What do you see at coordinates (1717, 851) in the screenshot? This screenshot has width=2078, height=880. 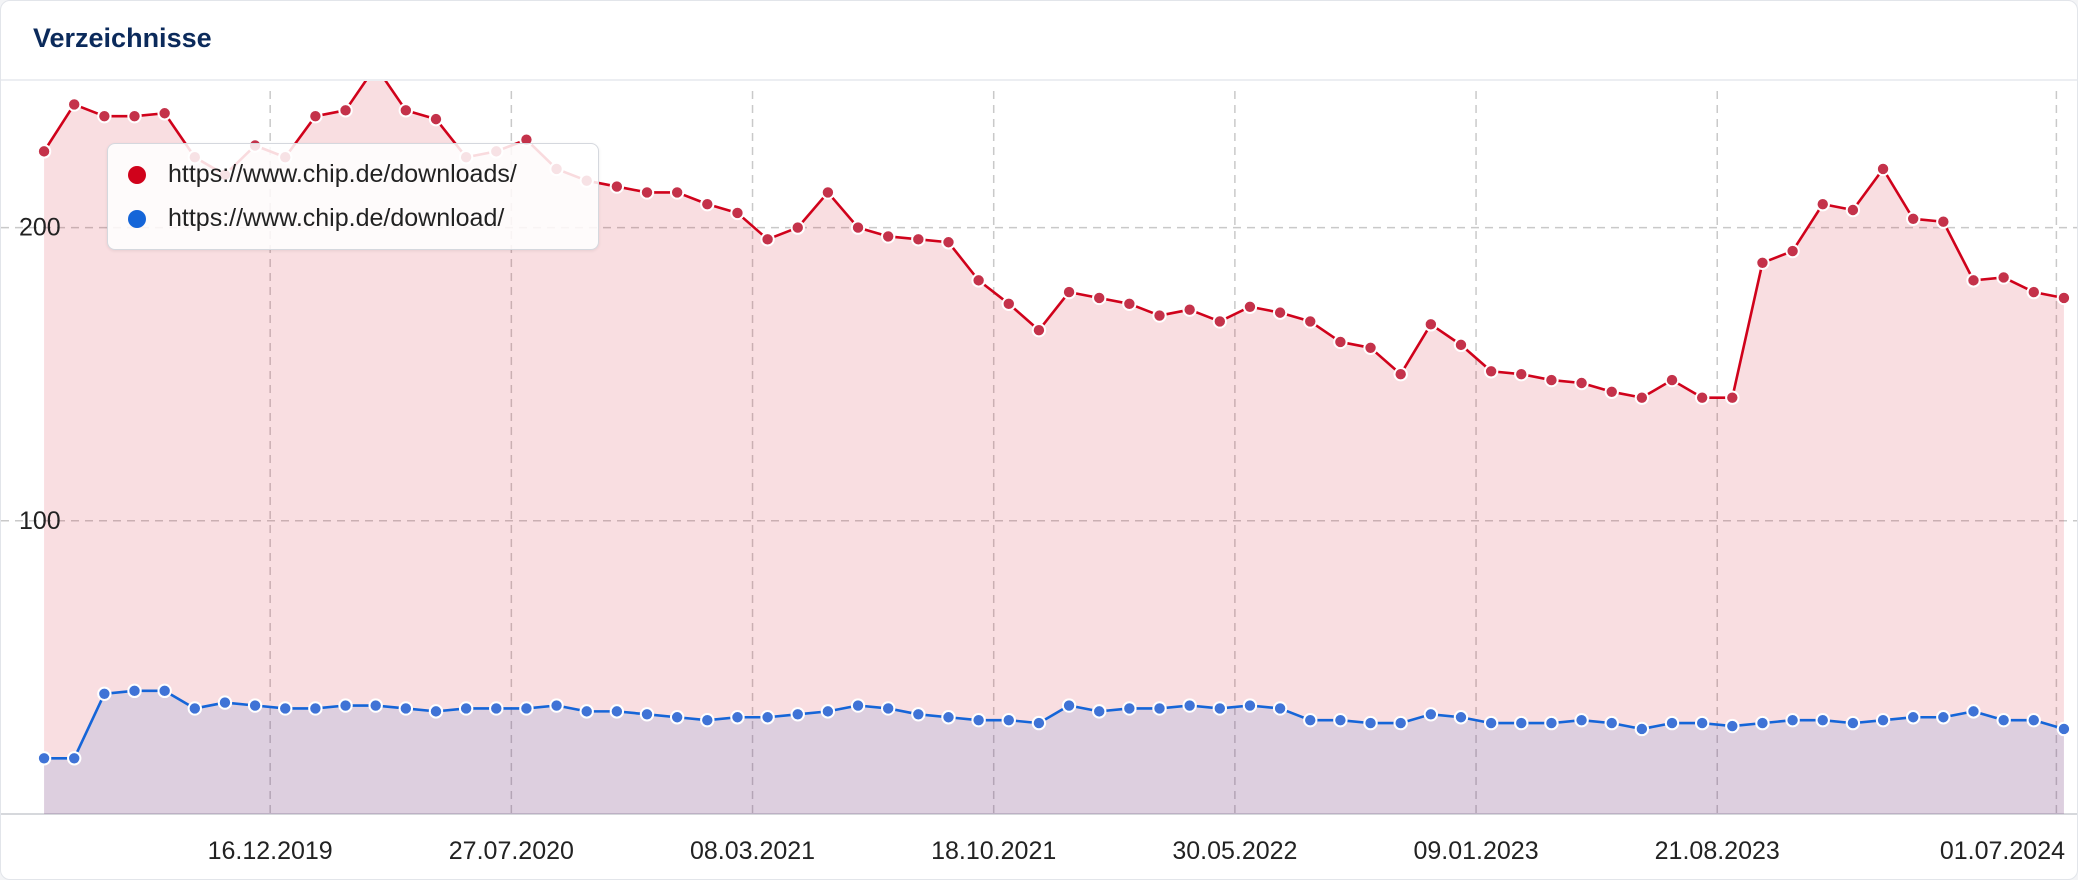 I see `x-tick-label: 21.08.2023` at bounding box center [1717, 851].